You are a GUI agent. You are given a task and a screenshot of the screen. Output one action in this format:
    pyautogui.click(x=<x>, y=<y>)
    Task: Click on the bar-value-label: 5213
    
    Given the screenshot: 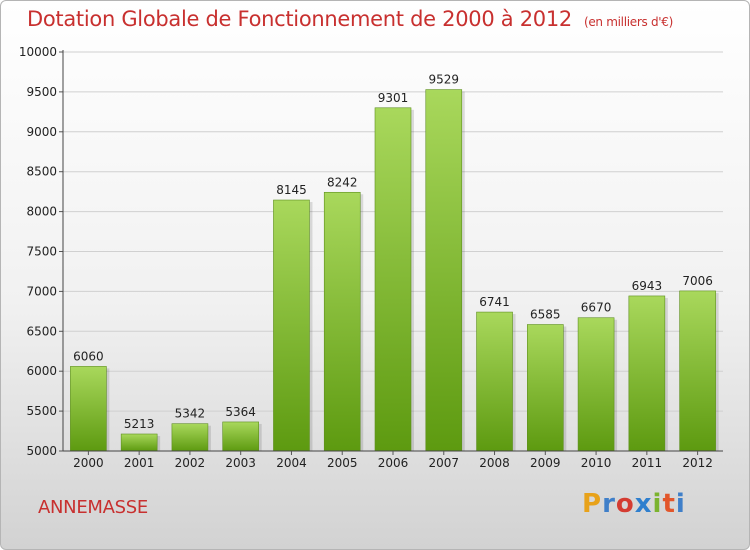 What is the action you would take?
    pyautogui.click(x=139, y=424)
    